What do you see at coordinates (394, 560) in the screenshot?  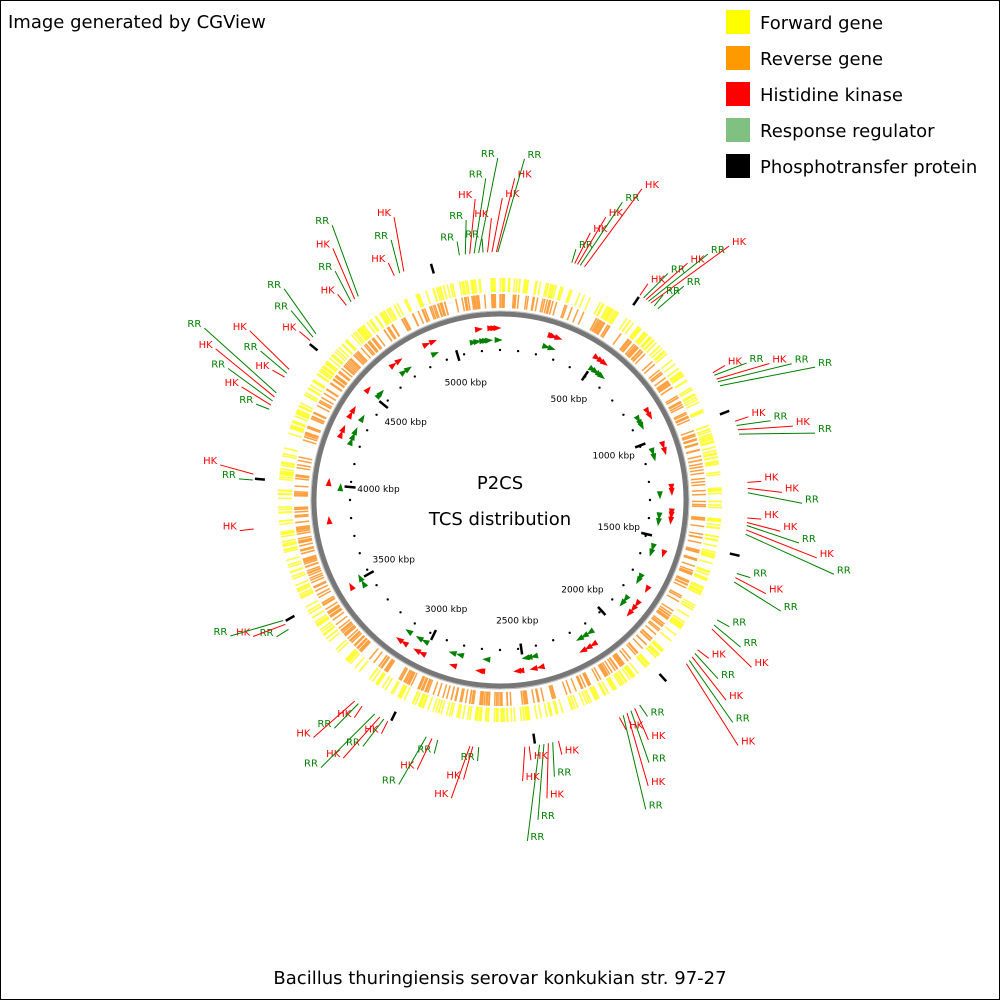 I see `tick-label: 3500 kbp` at bounding box center [394, 560].